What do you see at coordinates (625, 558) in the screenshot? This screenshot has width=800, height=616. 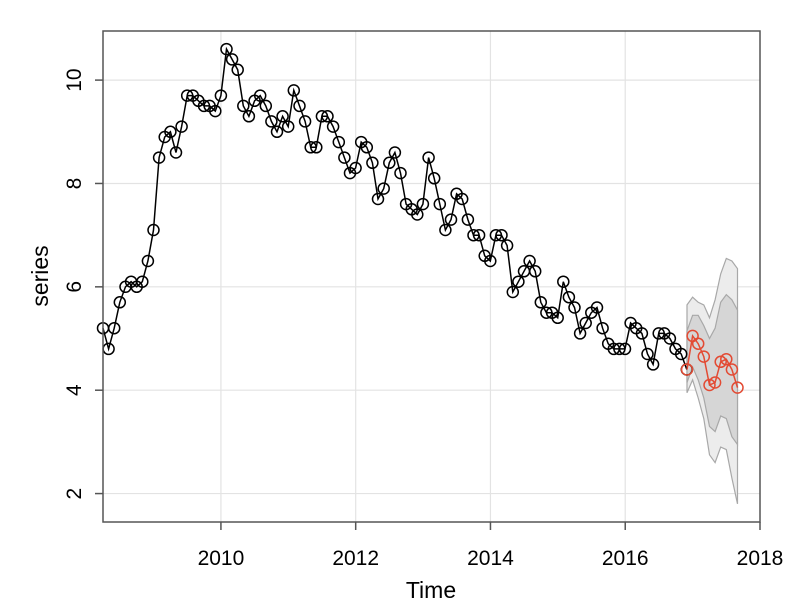 I see `x-tick-label-3: 2016` at bounding box center [625, 558].